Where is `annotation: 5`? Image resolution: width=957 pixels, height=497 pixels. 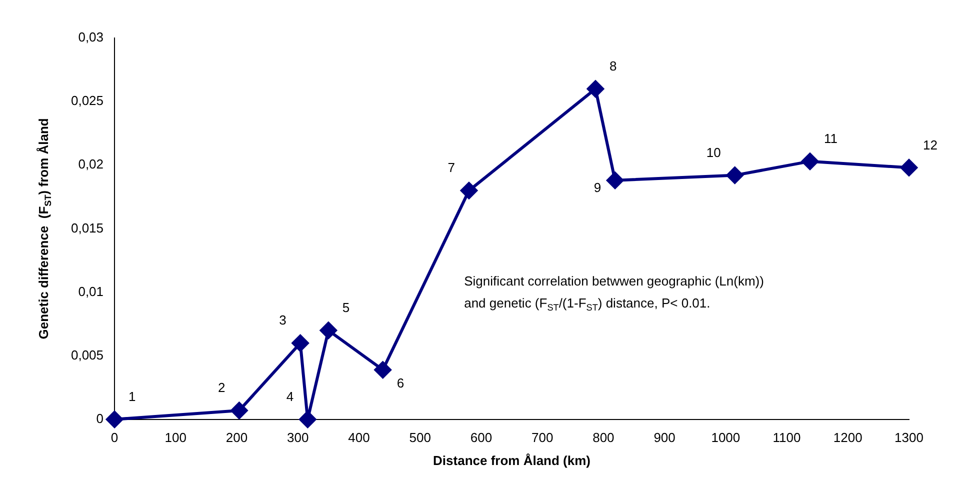 annotation: 5 is located at coordinates (346, 307).